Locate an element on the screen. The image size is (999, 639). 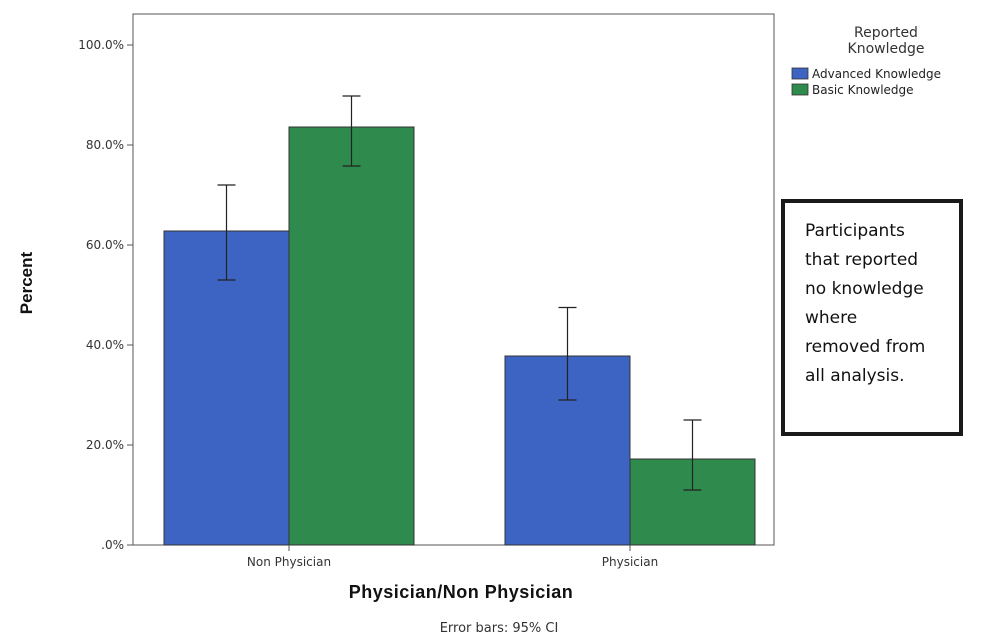
y-tick-label: 100.0% is located at coordinates (101, 45).